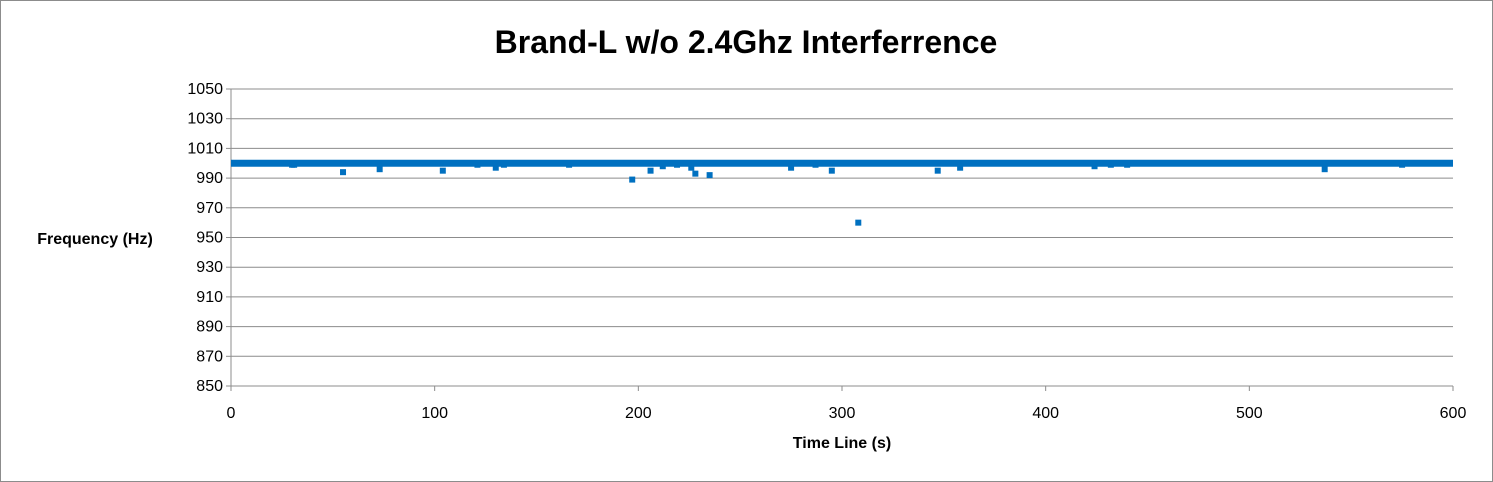 The image size is (1493, 482). What do you see at coordinates (209, 178) in the screenshot?
I see `y-tick-label: 990` at bounding box center [209, 178].